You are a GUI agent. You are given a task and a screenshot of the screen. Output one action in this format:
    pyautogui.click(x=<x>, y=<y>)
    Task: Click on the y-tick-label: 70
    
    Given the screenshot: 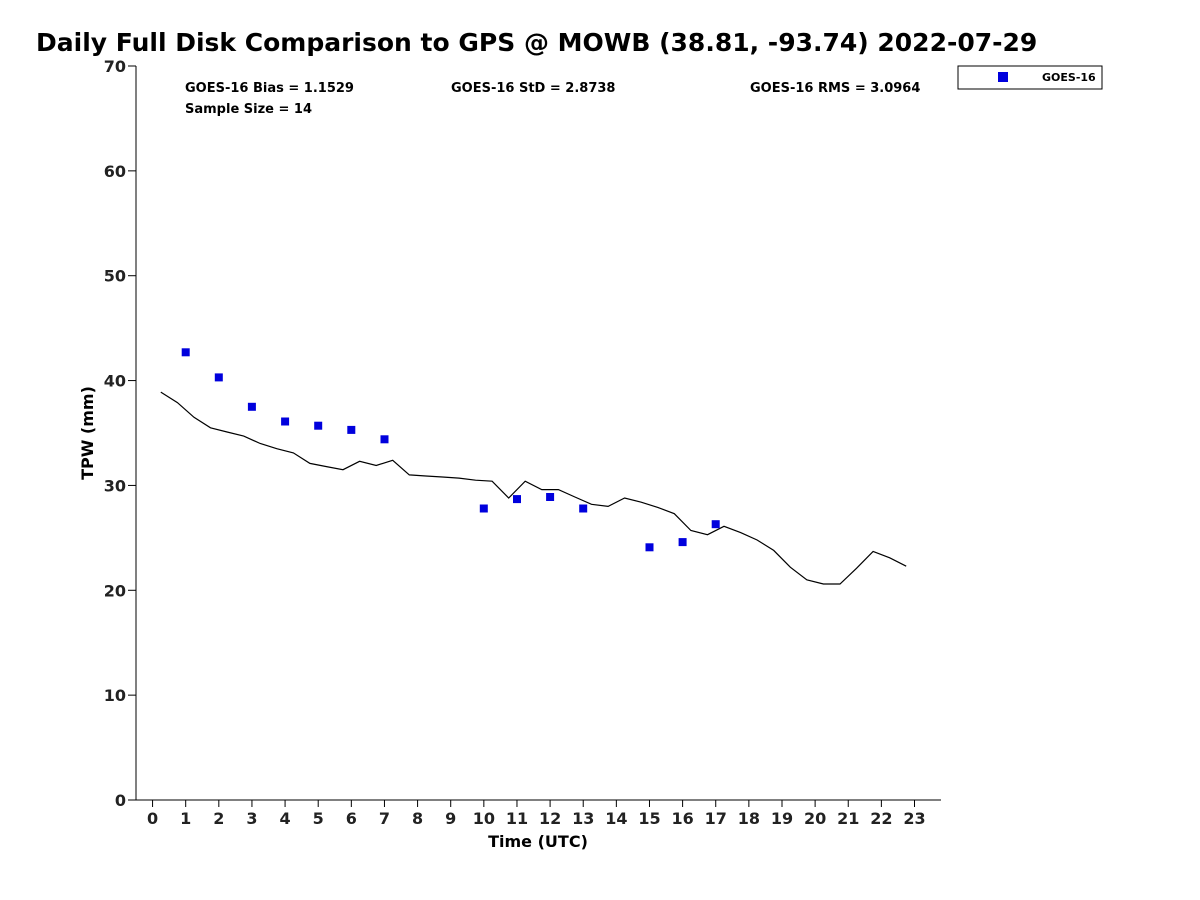 What is the action you would take?
    pyautogui.click(x=115, y=66)
    